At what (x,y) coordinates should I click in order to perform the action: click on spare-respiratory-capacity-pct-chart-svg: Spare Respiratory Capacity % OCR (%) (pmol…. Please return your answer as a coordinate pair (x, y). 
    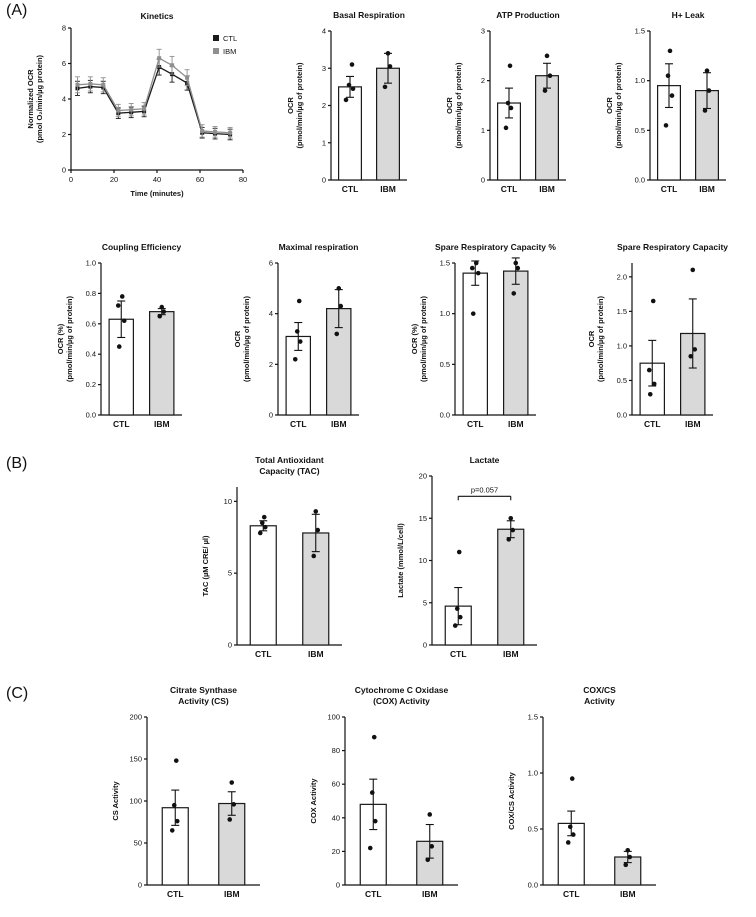
    Looking at the image, I should click on (483, 335).